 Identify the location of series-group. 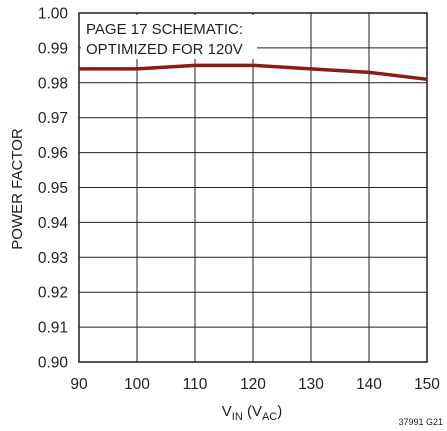
(253, 72).